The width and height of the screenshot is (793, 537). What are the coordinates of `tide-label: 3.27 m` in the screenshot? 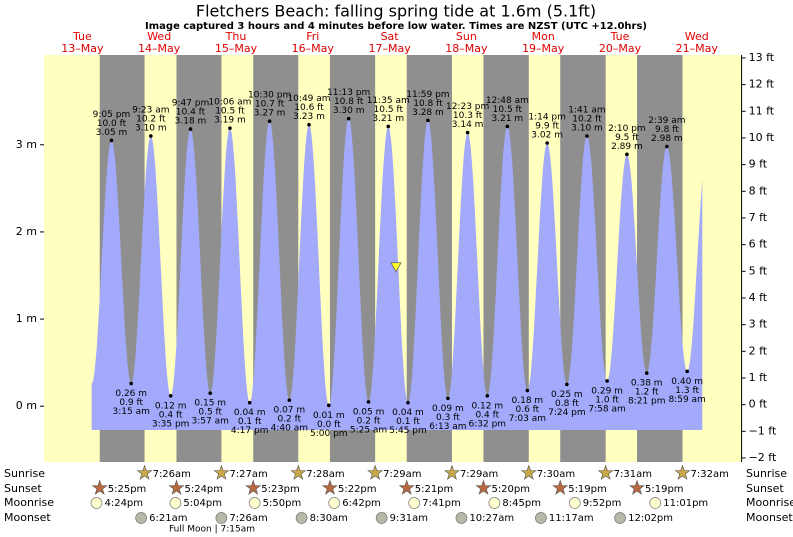 It's located at (270, 114).